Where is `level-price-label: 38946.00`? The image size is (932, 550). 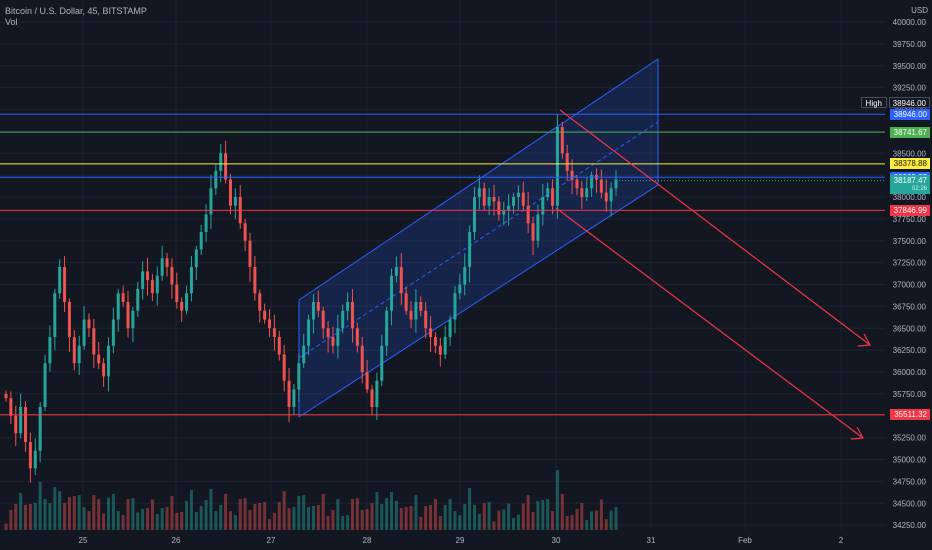 level-price-label: 38946.00 is located at coordinates (910, 114).